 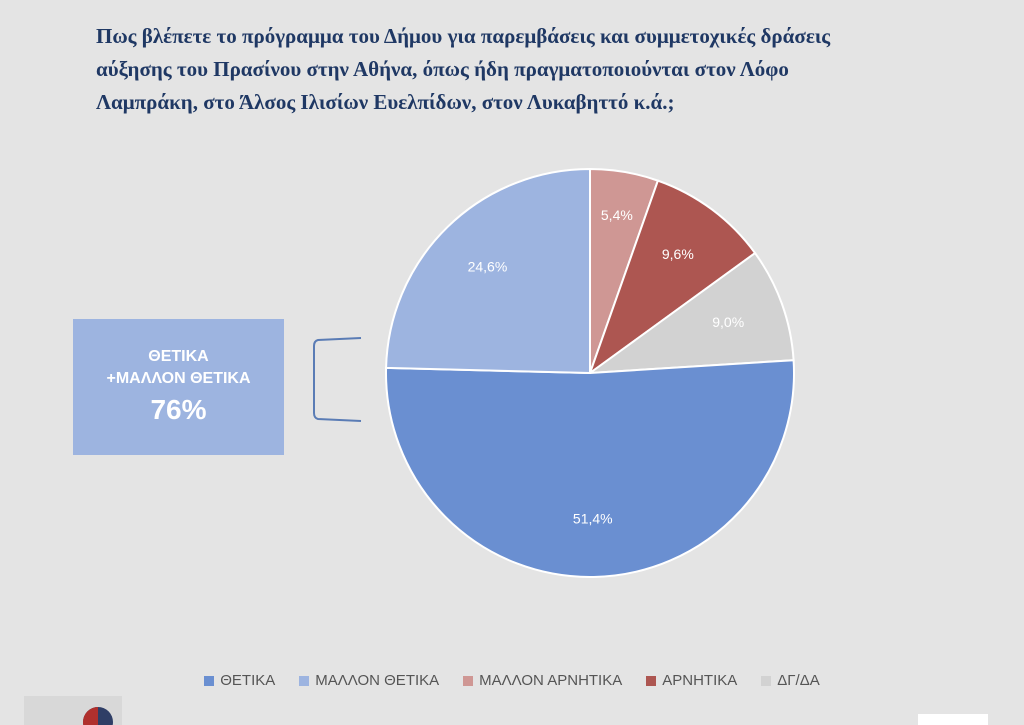 I want to click on corner-logo, so click(x=73, y=710).